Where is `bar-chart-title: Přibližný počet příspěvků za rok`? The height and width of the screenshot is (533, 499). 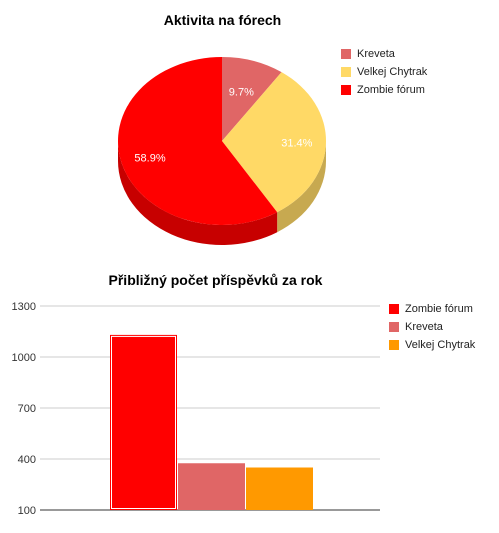
bar-chart-title: Přibližný počet příspěvků za rok is located at coordinates (215, 280).